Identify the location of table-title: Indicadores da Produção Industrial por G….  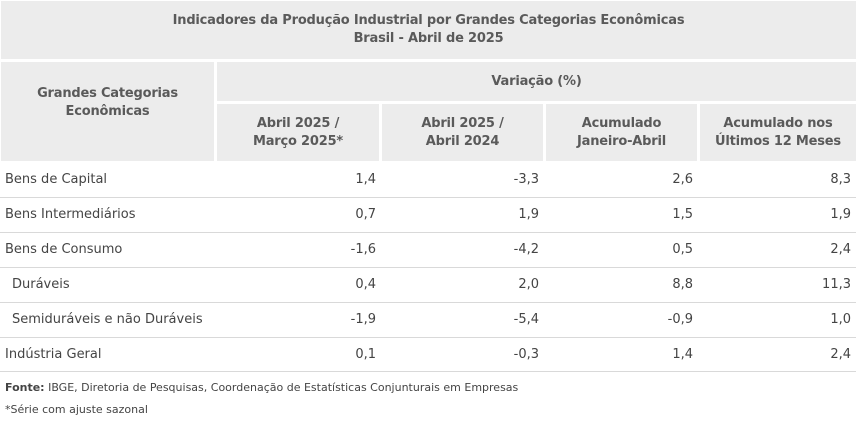
(428, 30).